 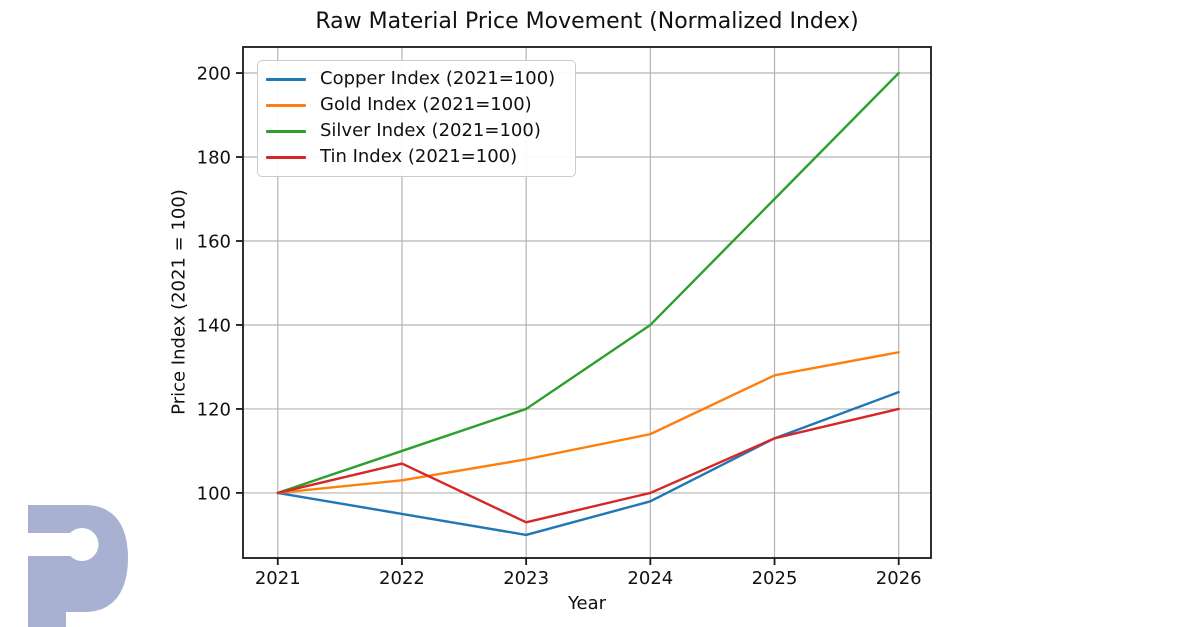 I want to click on legend-line-sample-copper, so click(x=286, y=80).